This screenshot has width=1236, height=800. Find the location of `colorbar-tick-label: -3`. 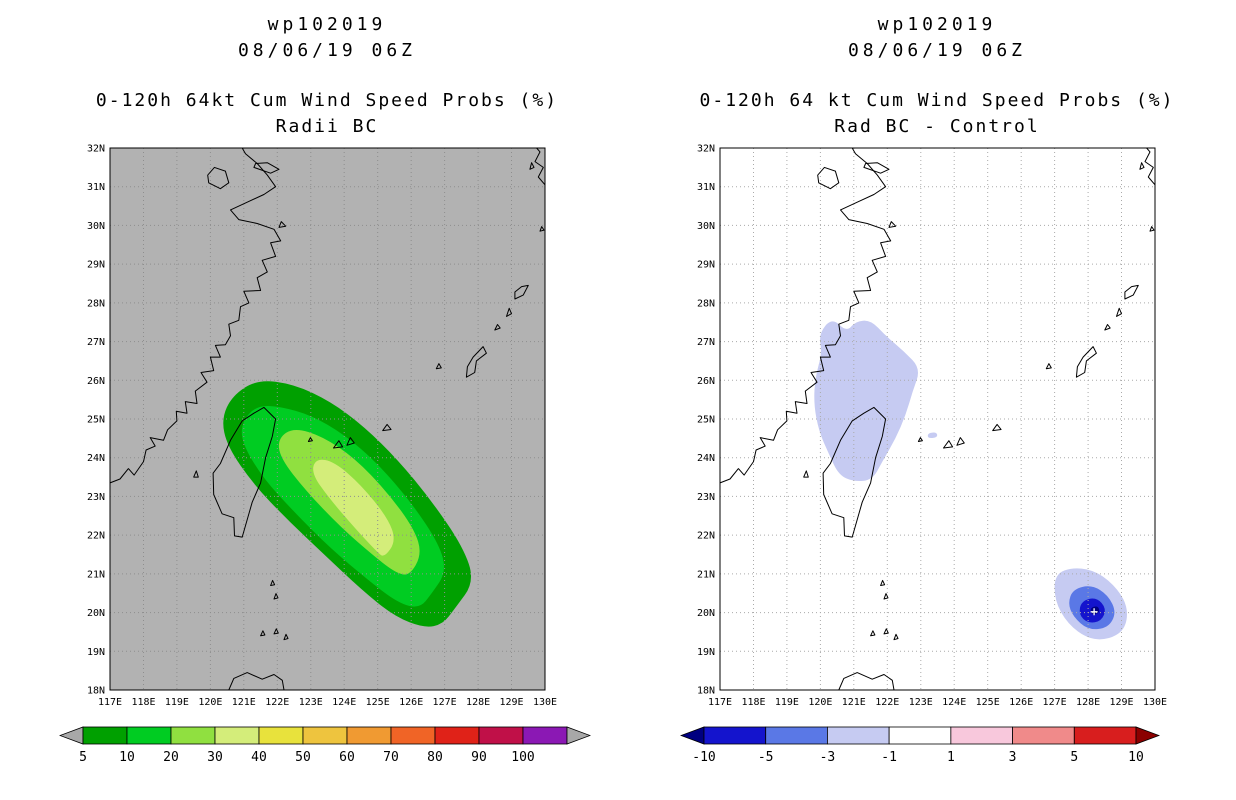

colorbar-tick-label: -3 is located at coordinates (828, 757).